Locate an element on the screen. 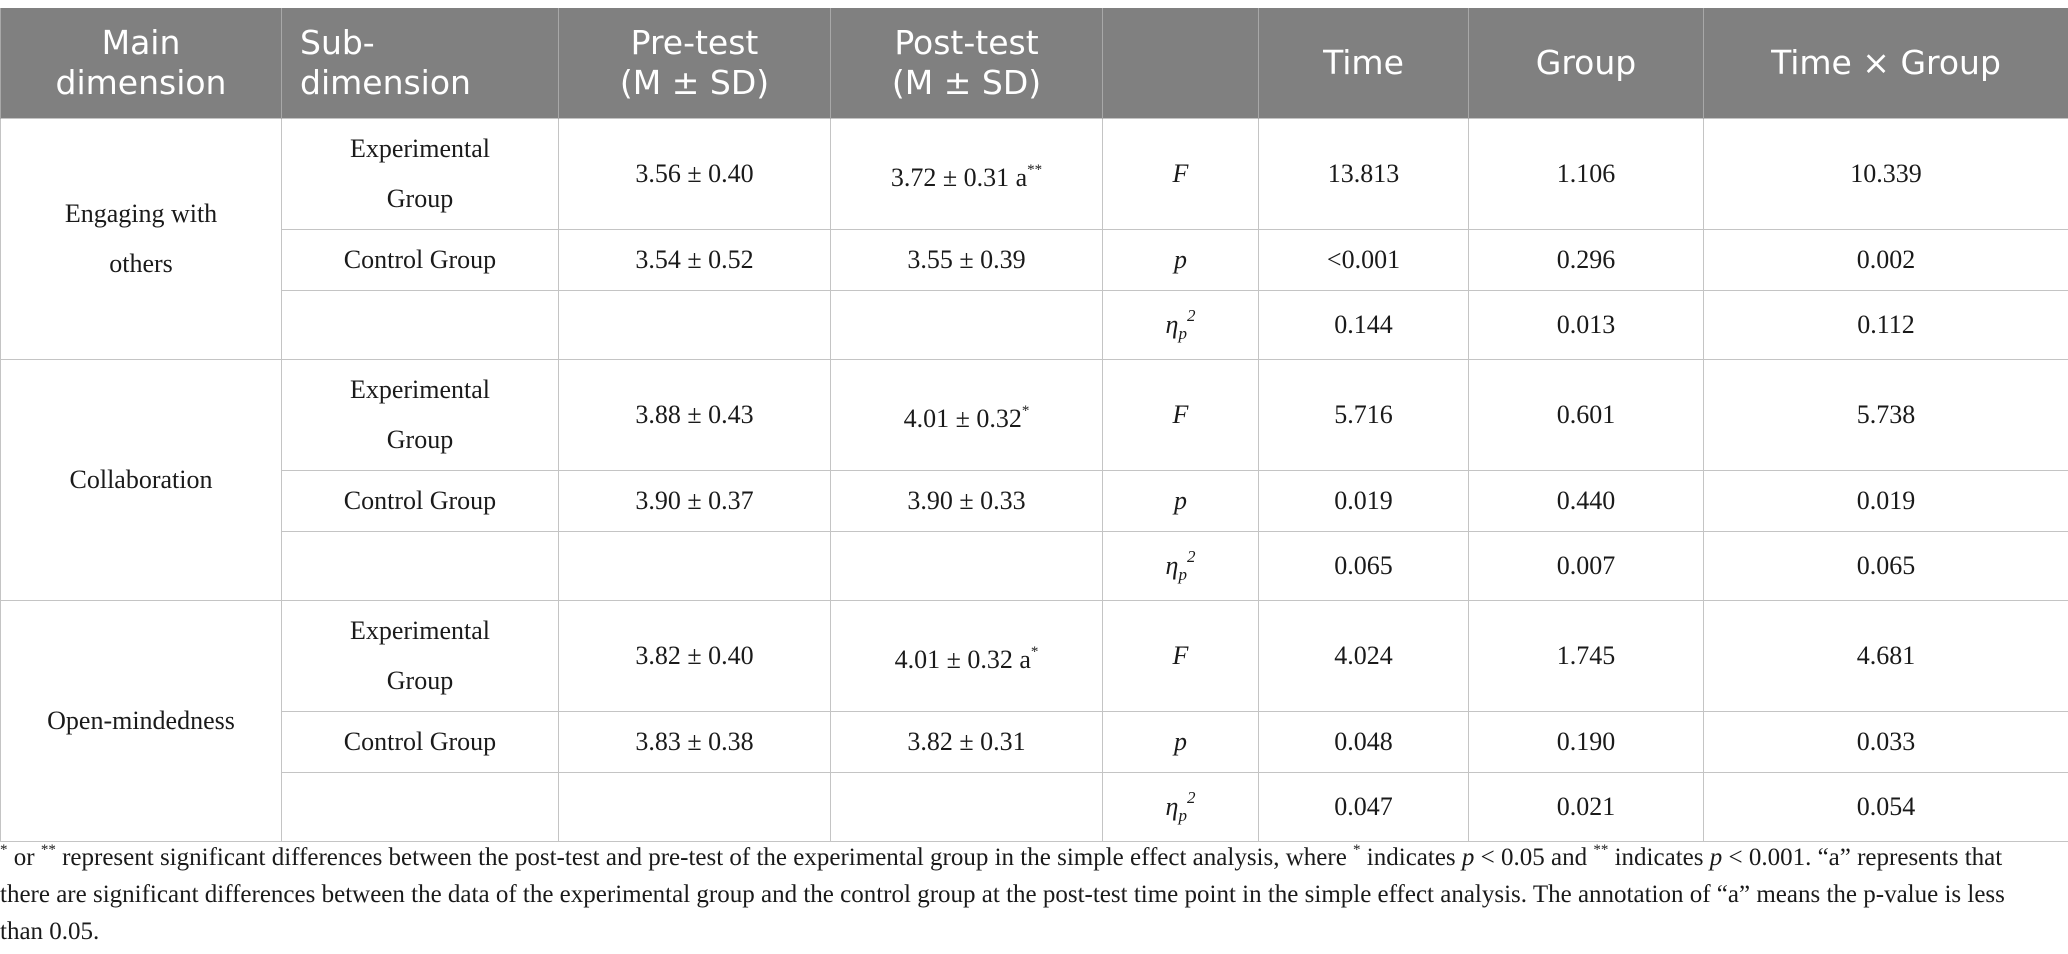  group-cell: 0.021 is located at coordinates (1586, 807).